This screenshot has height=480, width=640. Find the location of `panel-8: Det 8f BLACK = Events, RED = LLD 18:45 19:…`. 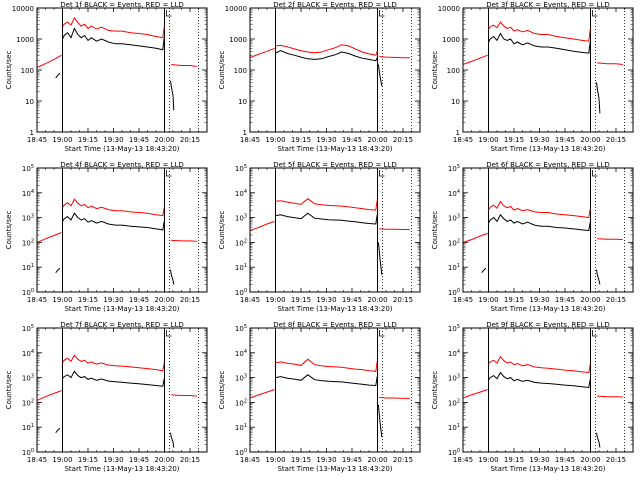

panel-8: Det 8f BLACK = Events, RED = LLD 18:45 19:… is located at coordinates (319, 397).